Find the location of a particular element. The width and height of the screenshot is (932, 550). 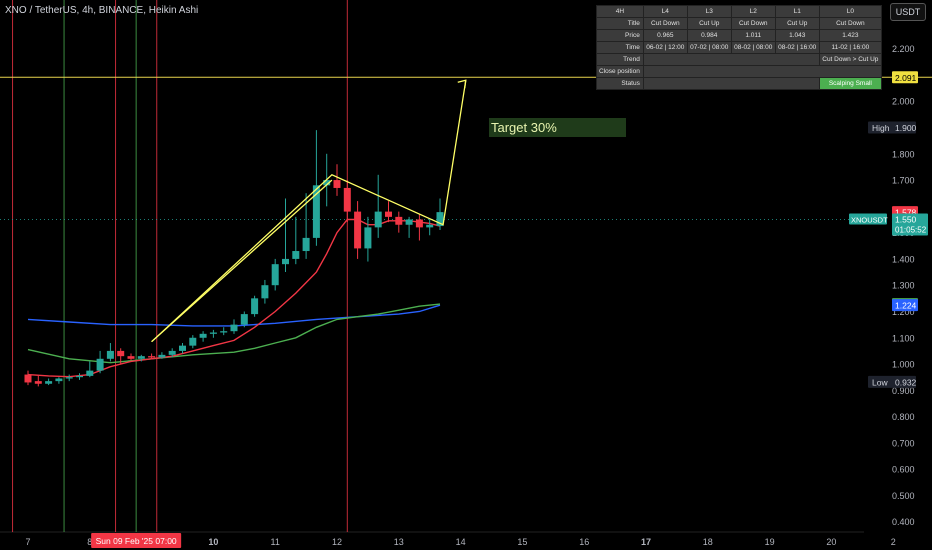

x-tick-label: 19 is located at coordinates (770, 542).